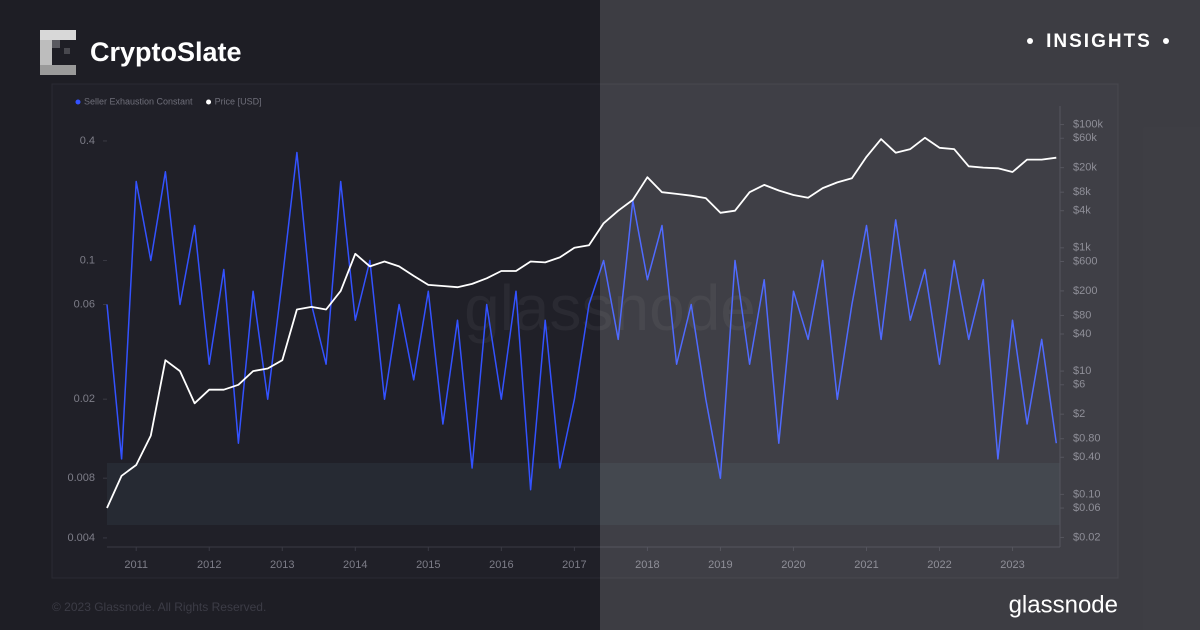  I want to click on y-tick-label: 0.06, so click(84, 304).